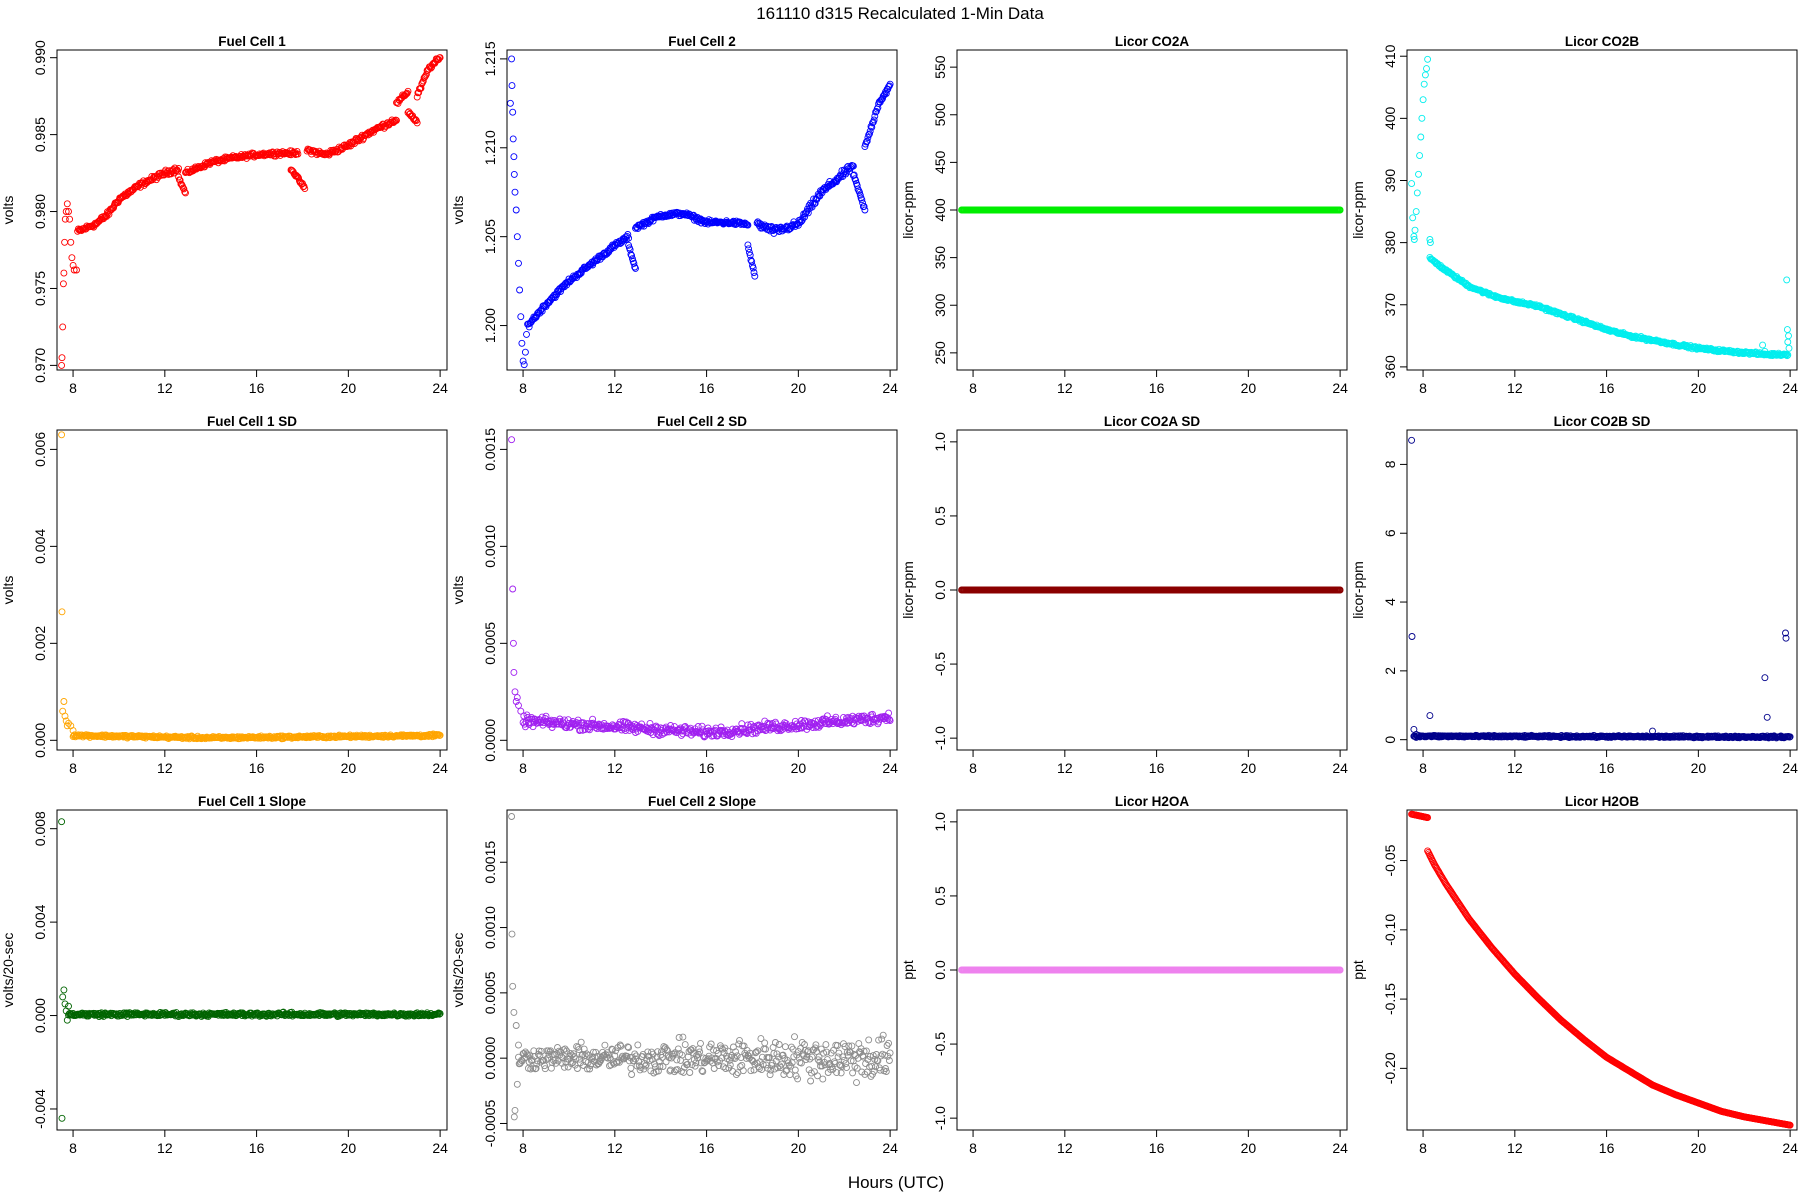  I want to click on y-tick-label: -0.004, so click(40, 1109).